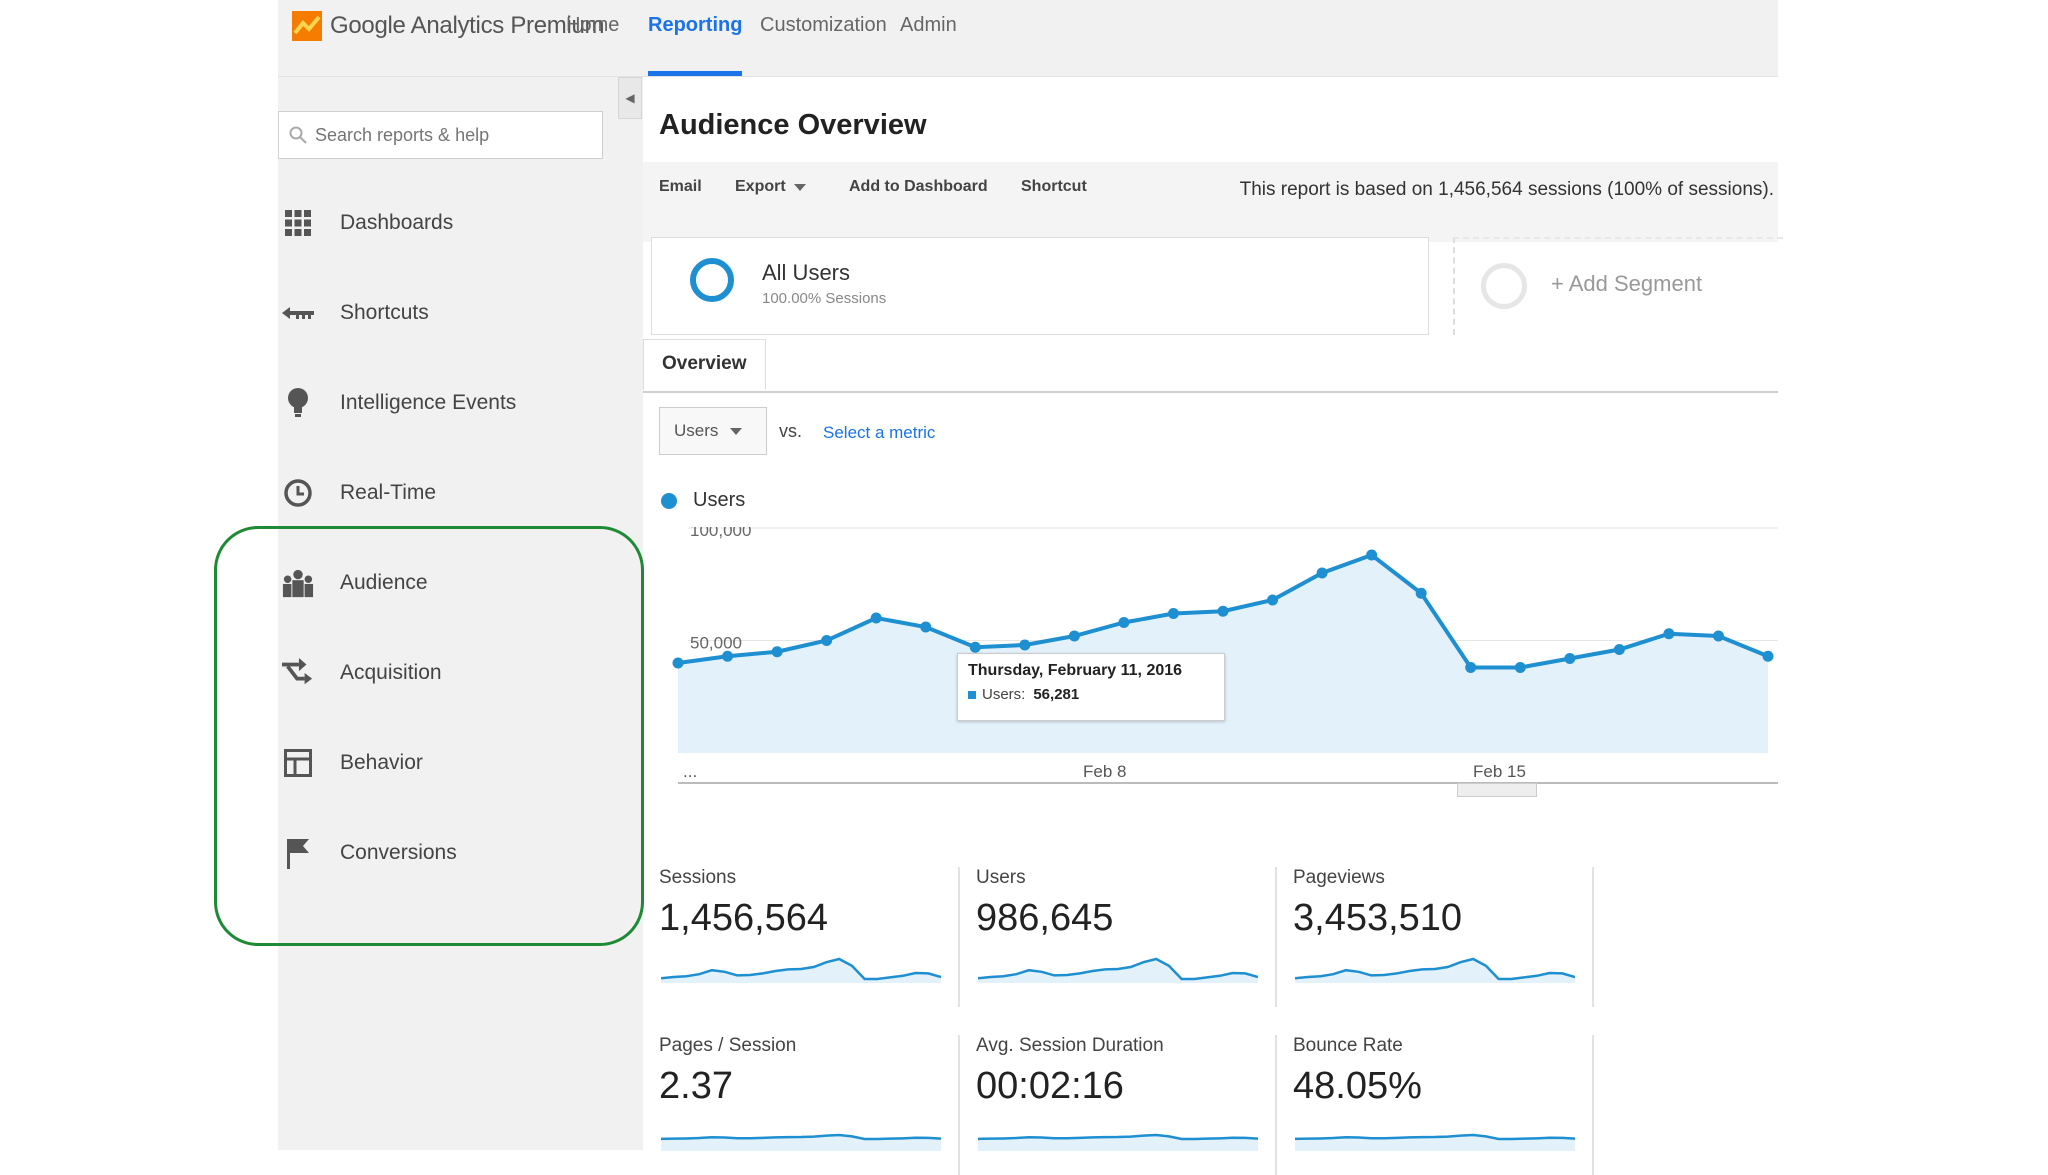 The width and height of the screenshot is (2048, 1175). I want to click on sidebar-item-behavior: Behavior, so click(460, 763).